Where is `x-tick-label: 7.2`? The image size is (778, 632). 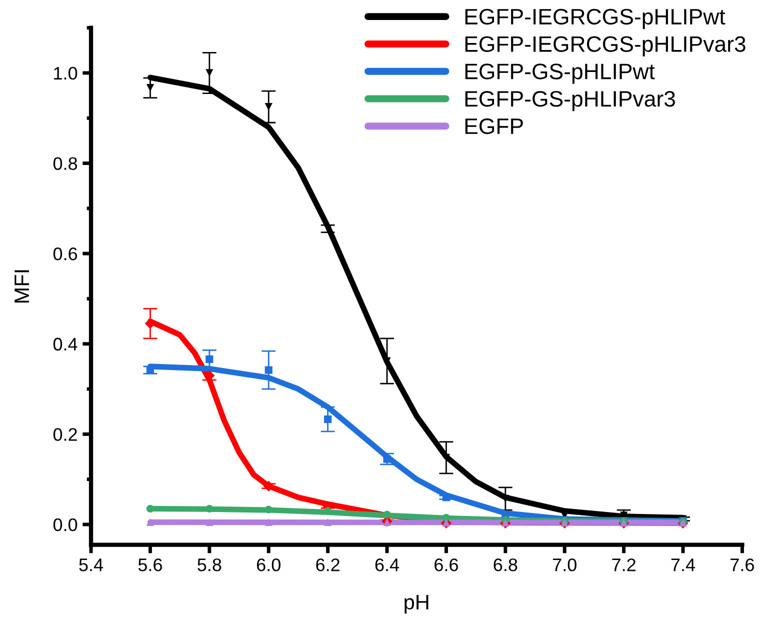 x-tick-label: 7.2 is located at coordinates (624, 565).